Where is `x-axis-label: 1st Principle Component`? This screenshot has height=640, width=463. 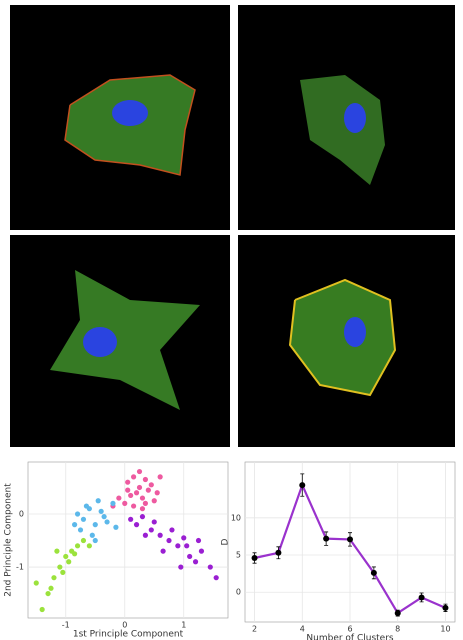 x-axis-label: 1st Principle Component is located at coordinates (128, 635).